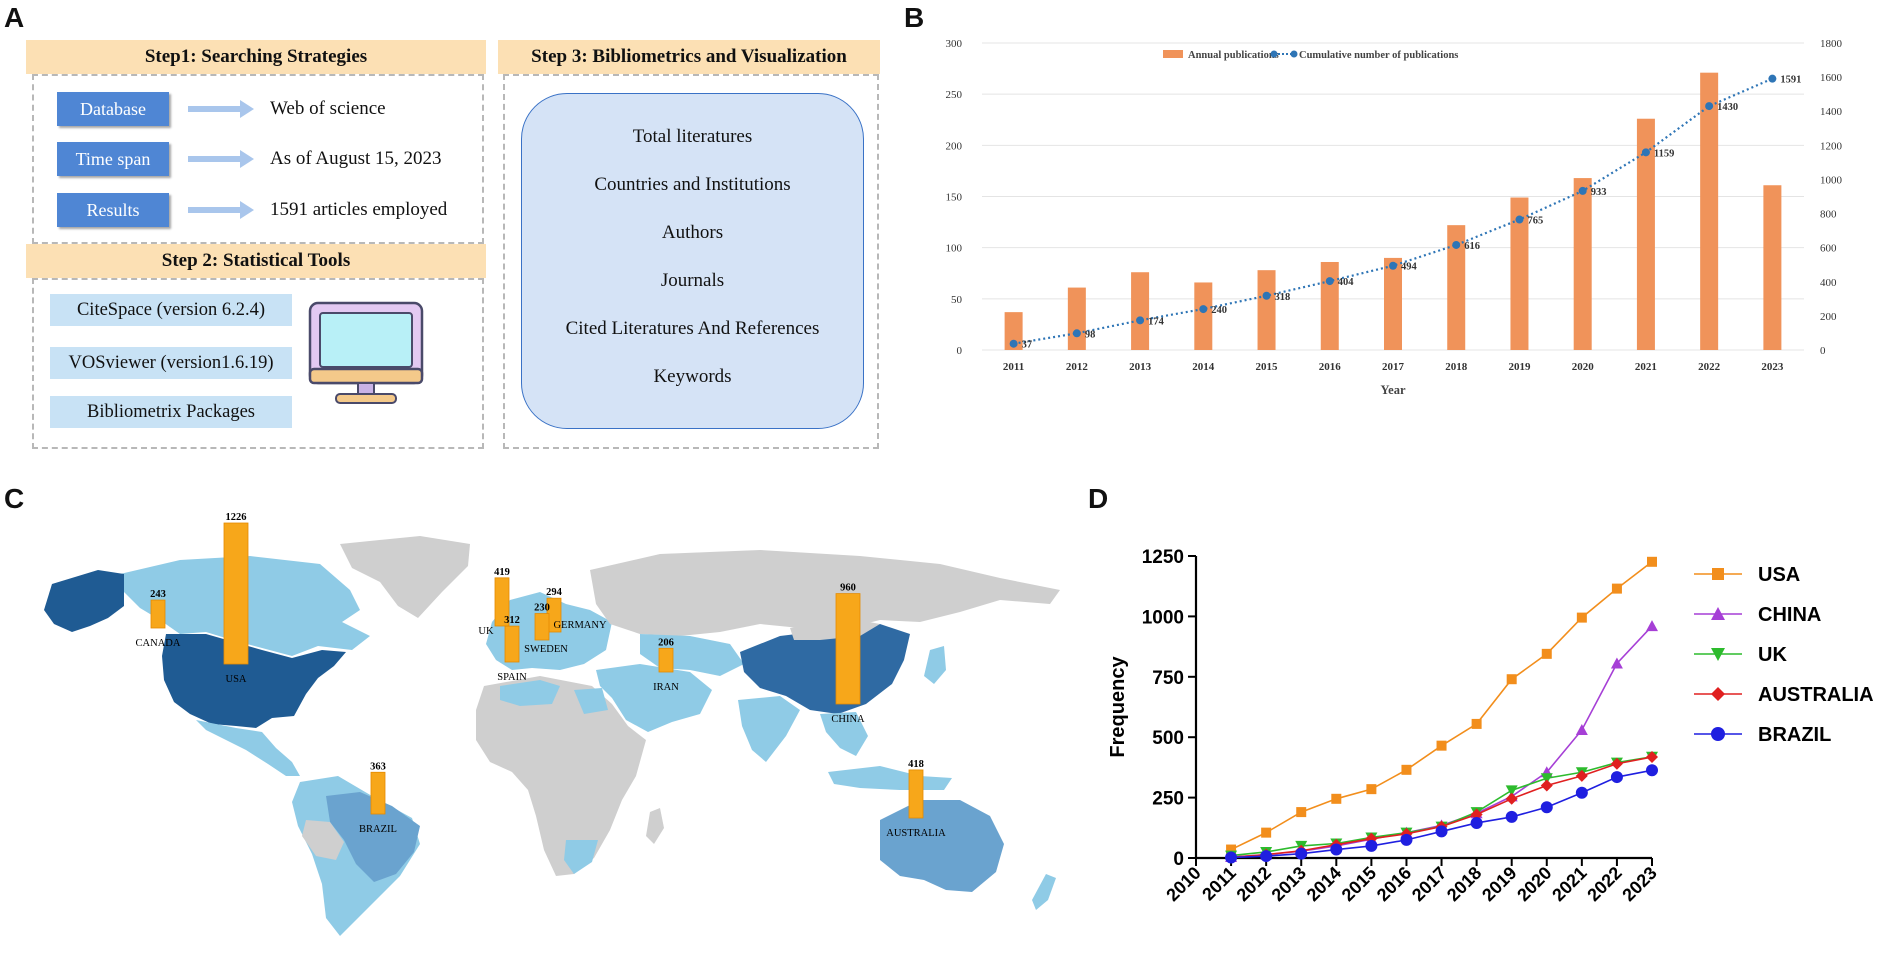 The width and height of the screenshot is (1894, 970). Describe the element at coordinates (914, 17) in the screenshot. I see `panel-letter-b: B` at that location.